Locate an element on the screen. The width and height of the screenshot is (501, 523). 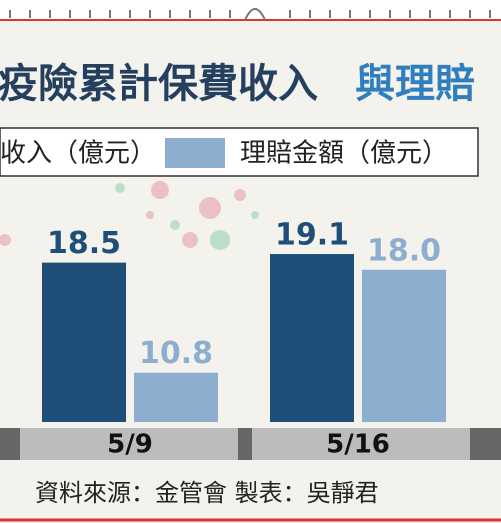
calendar-rings is located at coordinates (250, 14).